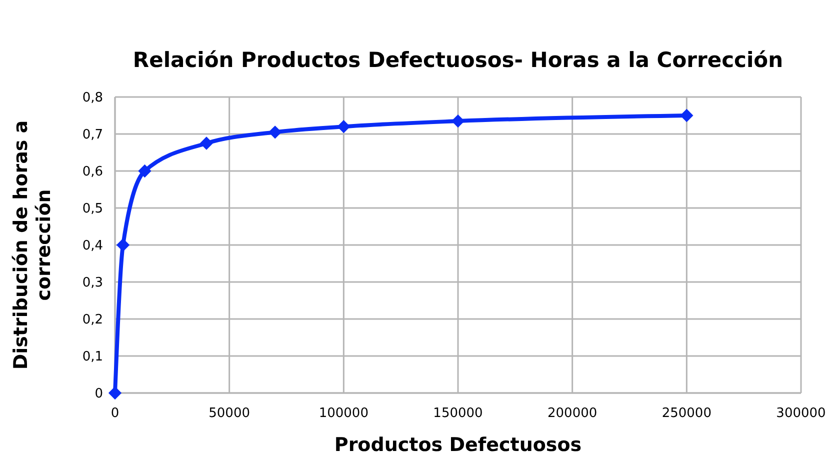 This screenshot has height=466, width=833. I want to click on x-tick-label: 250000, so click(687, 413).